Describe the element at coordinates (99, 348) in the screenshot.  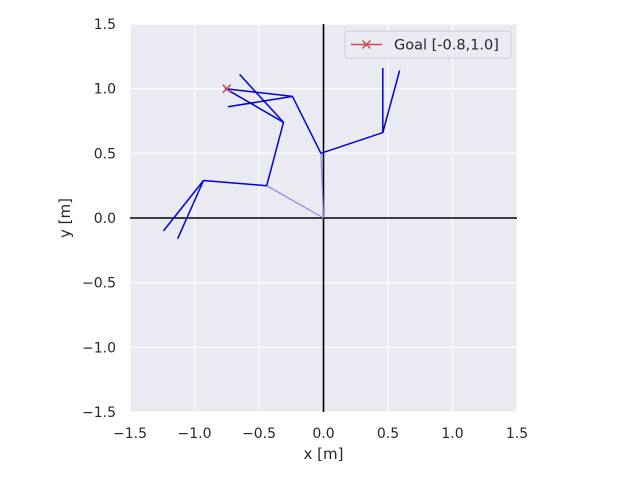
I see `y-tick-label: −1.0` at that location.